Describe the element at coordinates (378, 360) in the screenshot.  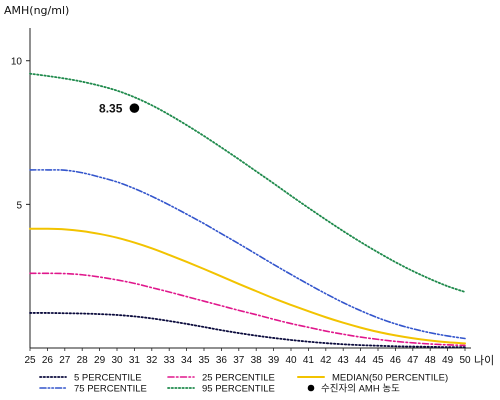
I see `x-tick-label: 45` at that location.